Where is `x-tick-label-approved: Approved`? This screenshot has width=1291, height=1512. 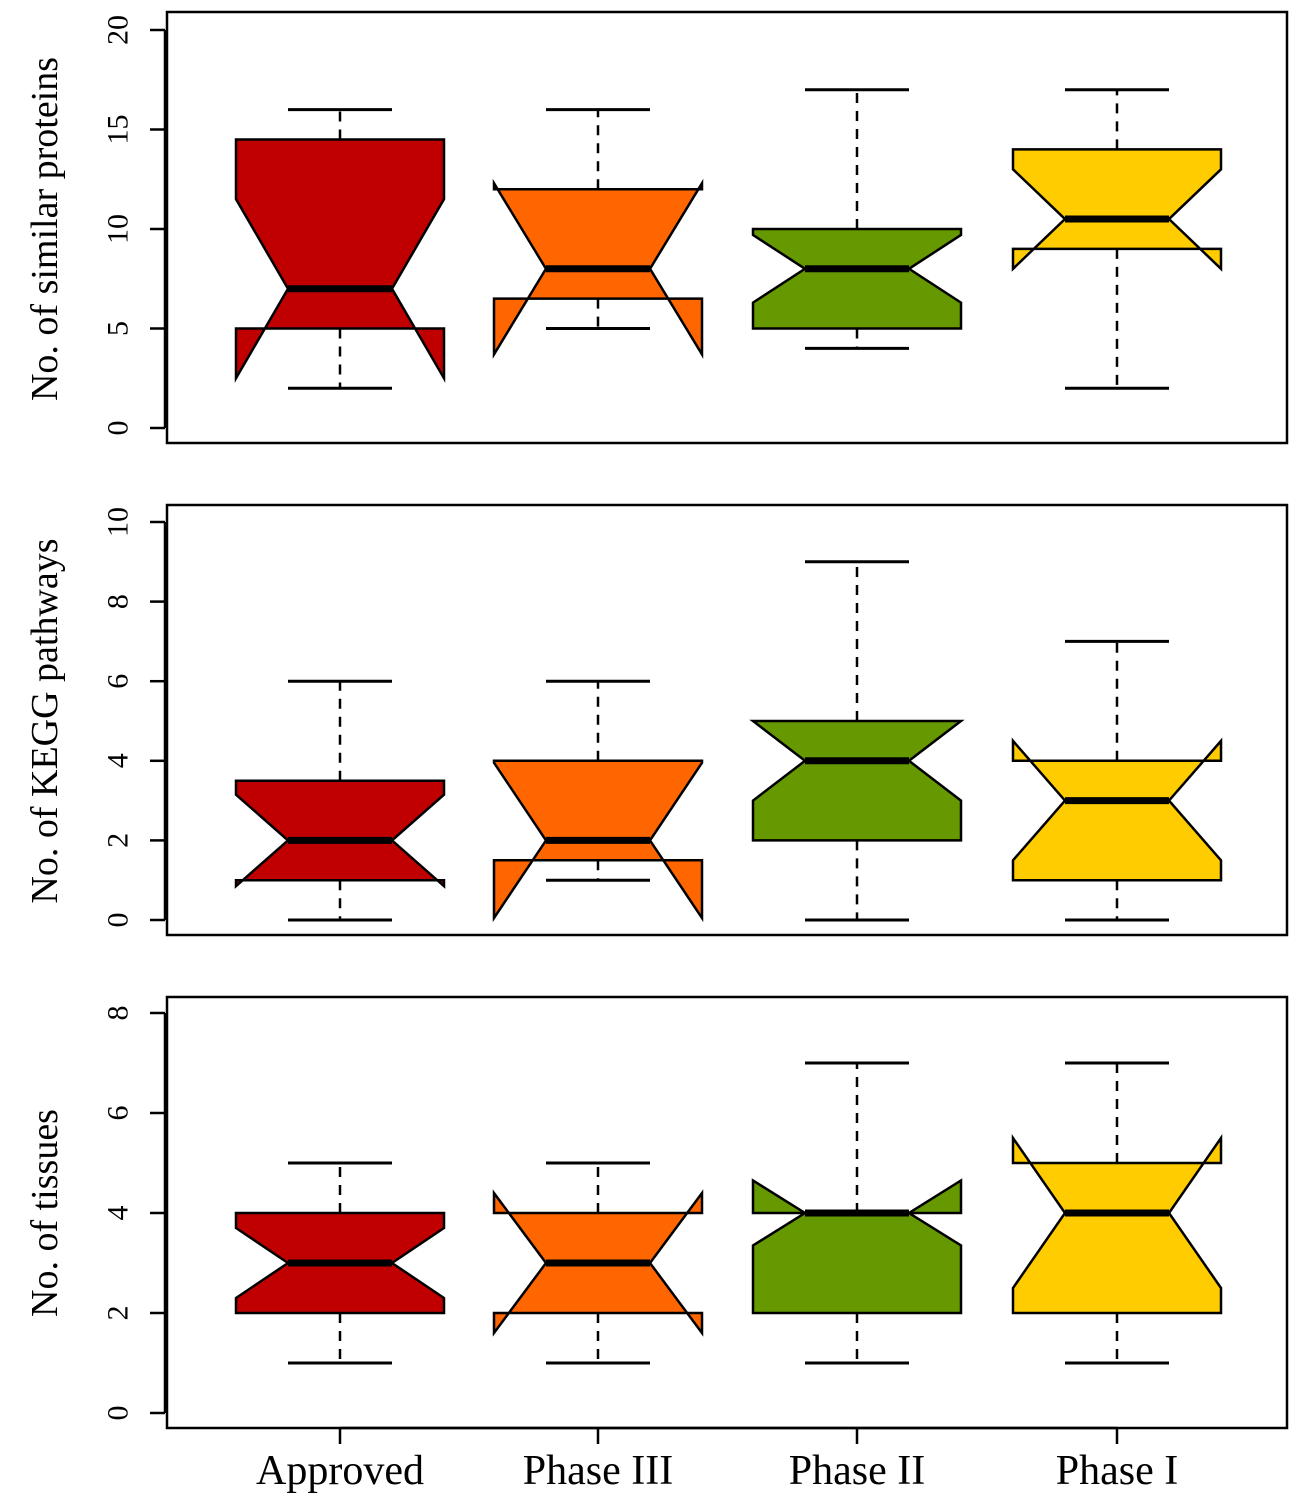 x-tick-label-approved: Approved is located at coordinates (340, 1471).